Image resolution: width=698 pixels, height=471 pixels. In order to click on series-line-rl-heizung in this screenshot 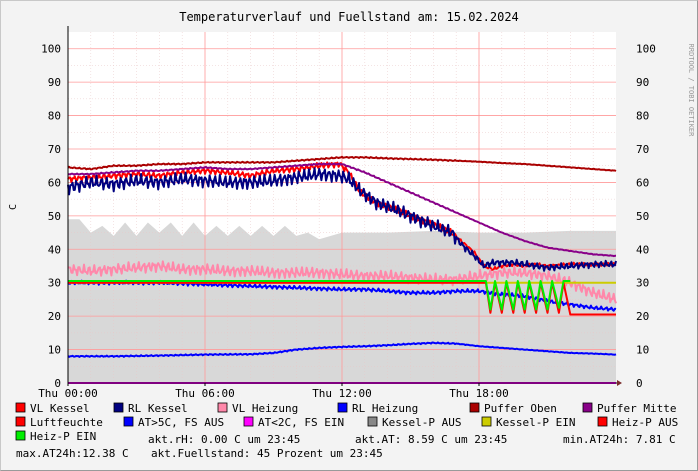, I will do `click(342, 295)`.